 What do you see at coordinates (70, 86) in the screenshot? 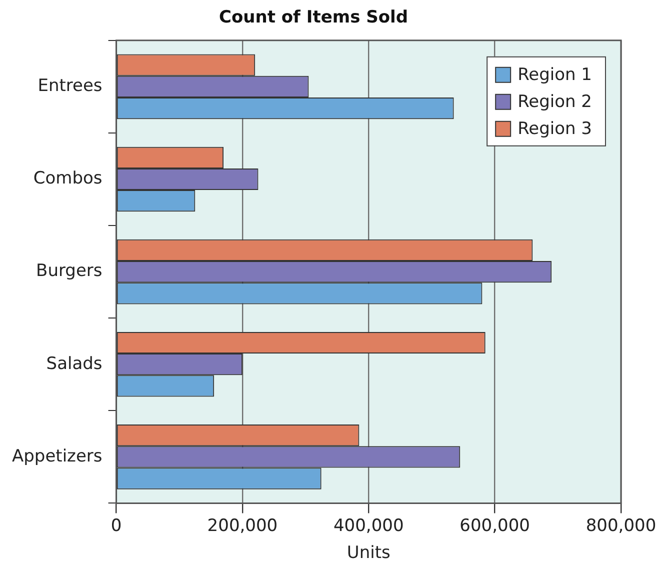
I see `y-tick-label: Entrees` at bounding box center [70, 86].